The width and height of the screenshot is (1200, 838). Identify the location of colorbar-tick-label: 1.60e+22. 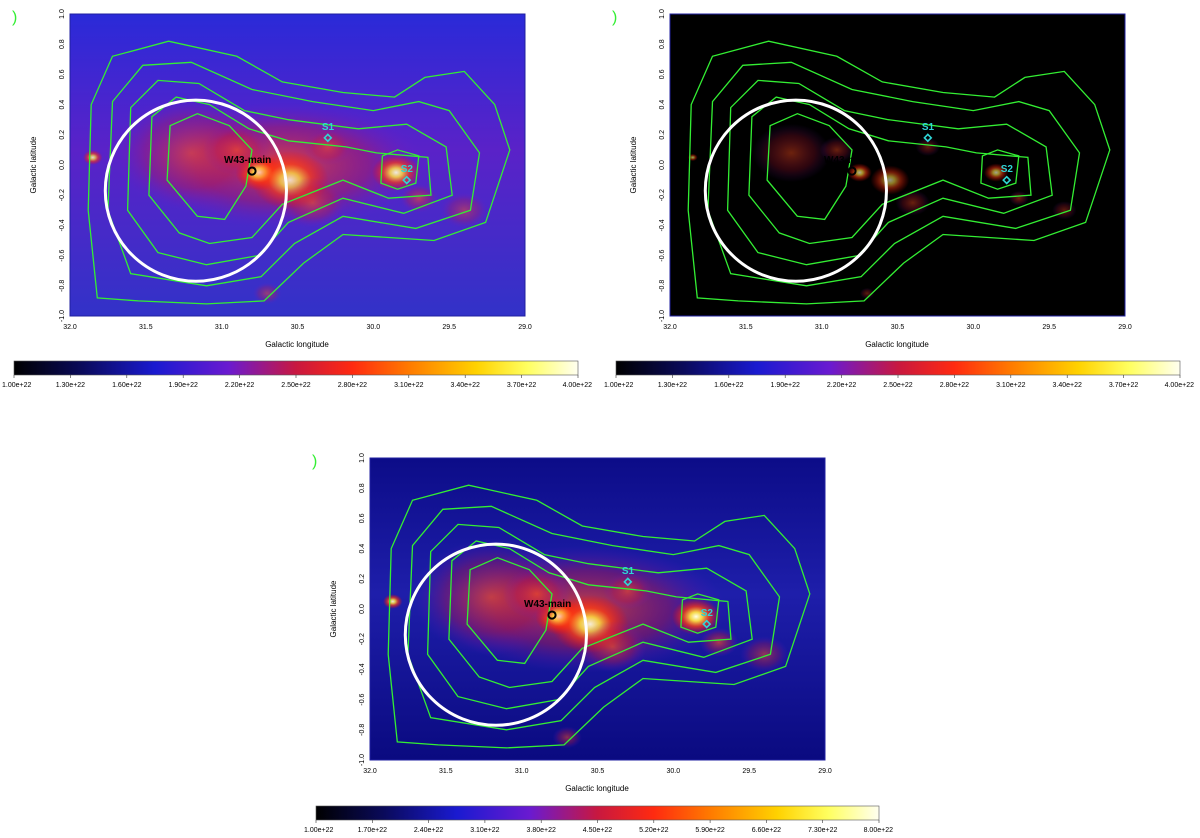
(728, 385).